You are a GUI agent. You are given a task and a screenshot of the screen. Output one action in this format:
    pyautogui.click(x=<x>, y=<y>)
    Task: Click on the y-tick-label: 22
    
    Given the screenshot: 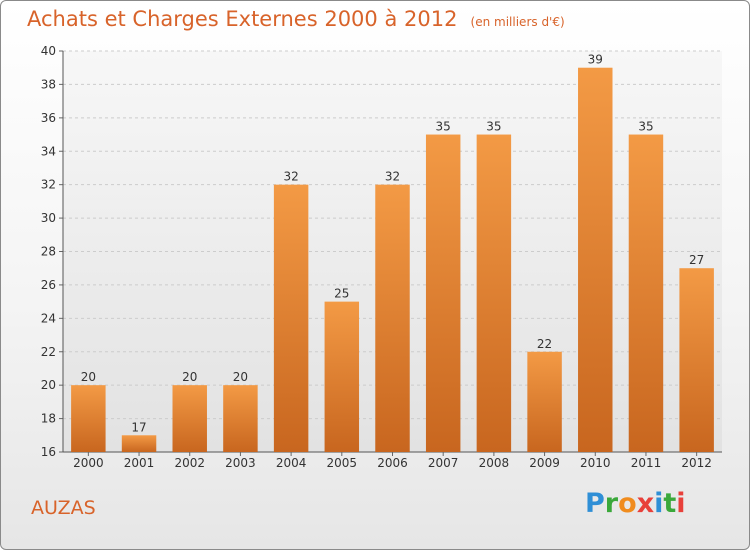 What is the action you would take?
    pyautogui.click(x=48, y=352)
    